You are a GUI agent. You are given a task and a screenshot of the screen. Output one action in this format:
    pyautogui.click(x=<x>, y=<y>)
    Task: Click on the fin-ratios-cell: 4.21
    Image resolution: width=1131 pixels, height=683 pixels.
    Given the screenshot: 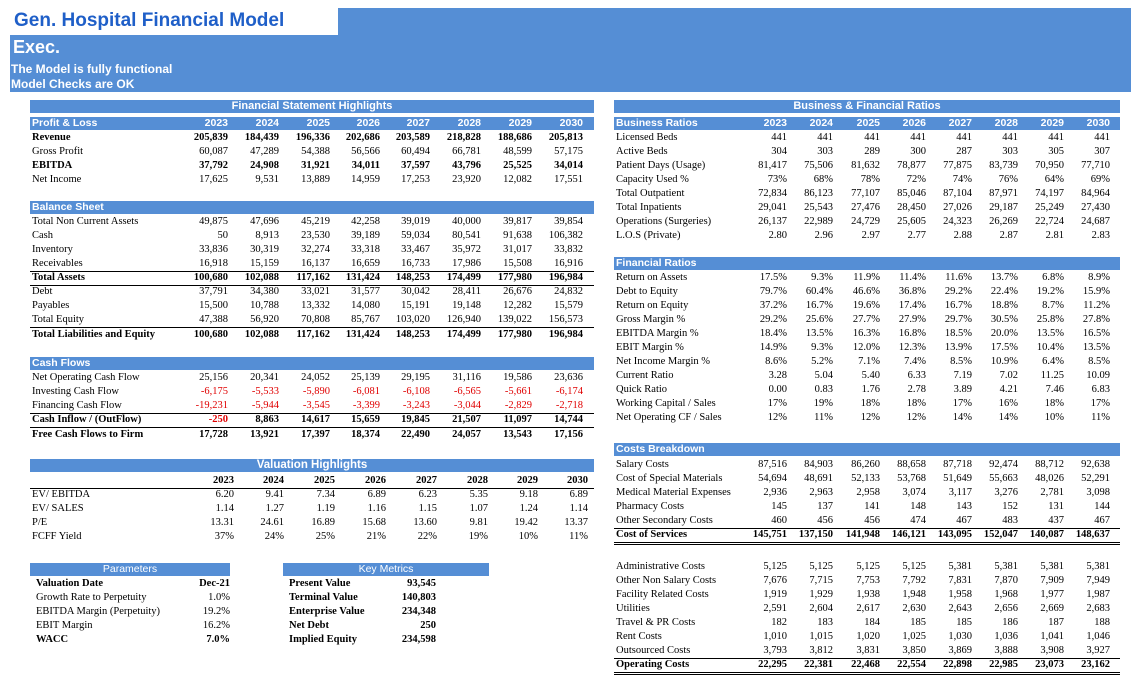 What is the action you would take?
    pyautogui.click(x=1008, y=389)
    